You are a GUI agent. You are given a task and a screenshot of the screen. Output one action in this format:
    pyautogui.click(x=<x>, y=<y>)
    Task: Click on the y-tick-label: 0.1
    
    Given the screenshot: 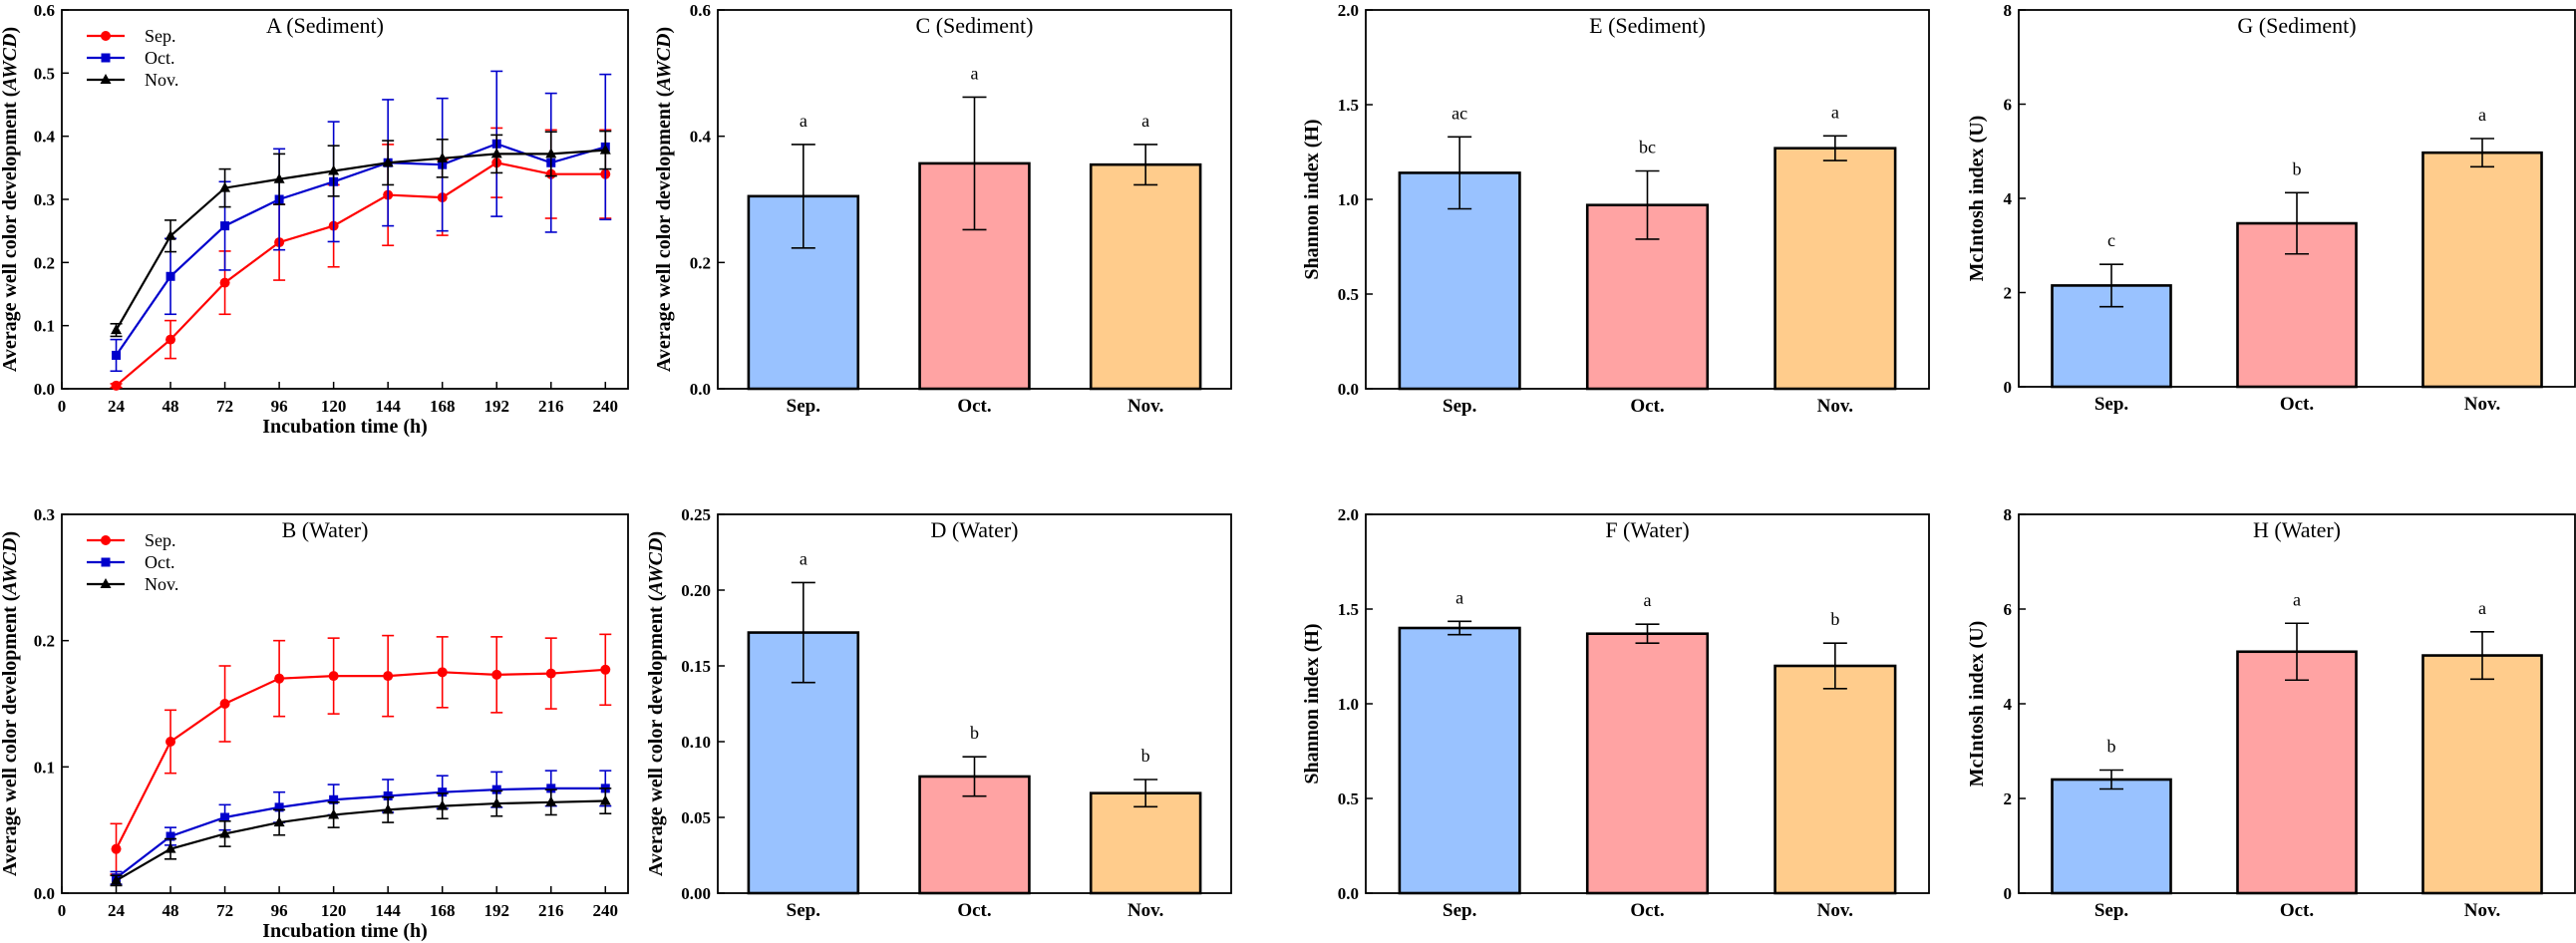 What is the action you would take?
    pyautogui.click(x=44, y=326)
    